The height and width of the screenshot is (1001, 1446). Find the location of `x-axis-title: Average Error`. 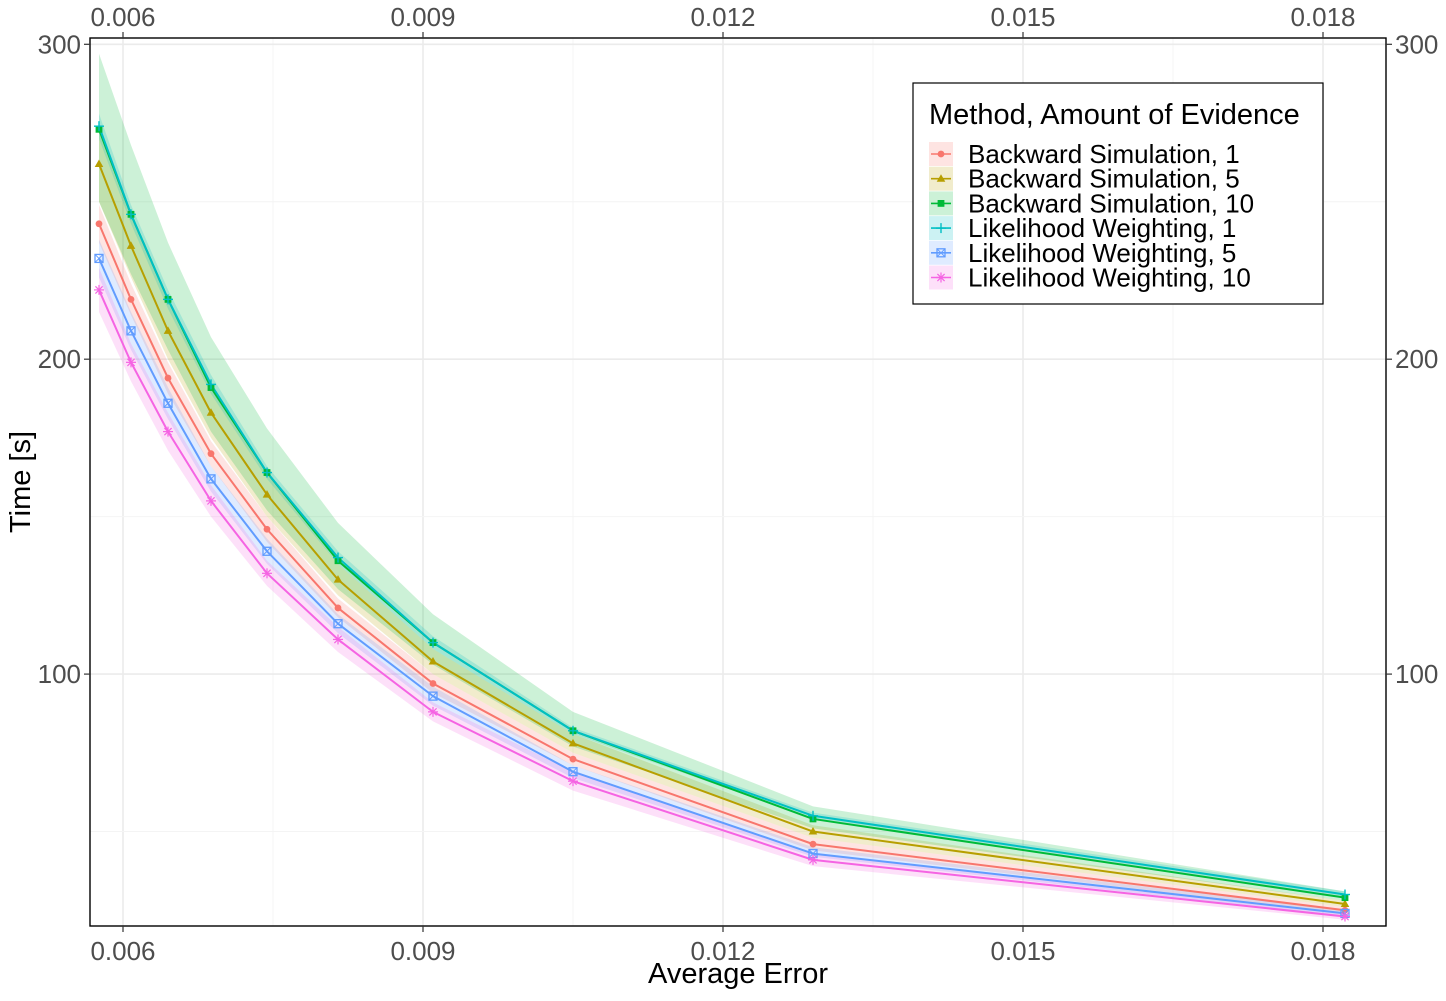

x-axis-title: Average Error is located at coordinates (738, 974).